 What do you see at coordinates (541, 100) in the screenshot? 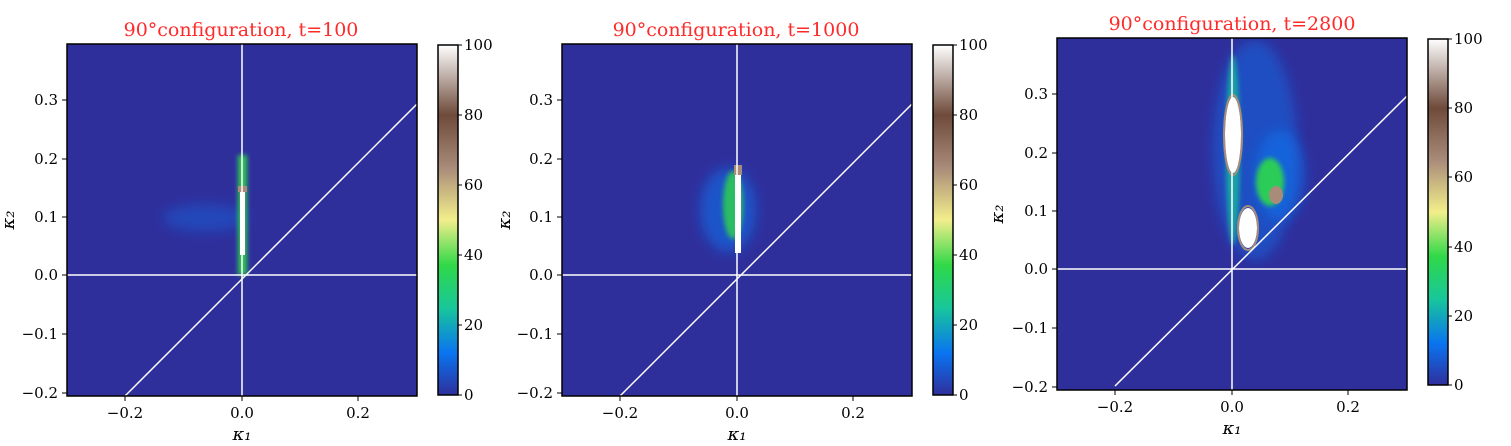
I see `panel-2-ytick-label: 0.3` at bounding box center [541, 100].